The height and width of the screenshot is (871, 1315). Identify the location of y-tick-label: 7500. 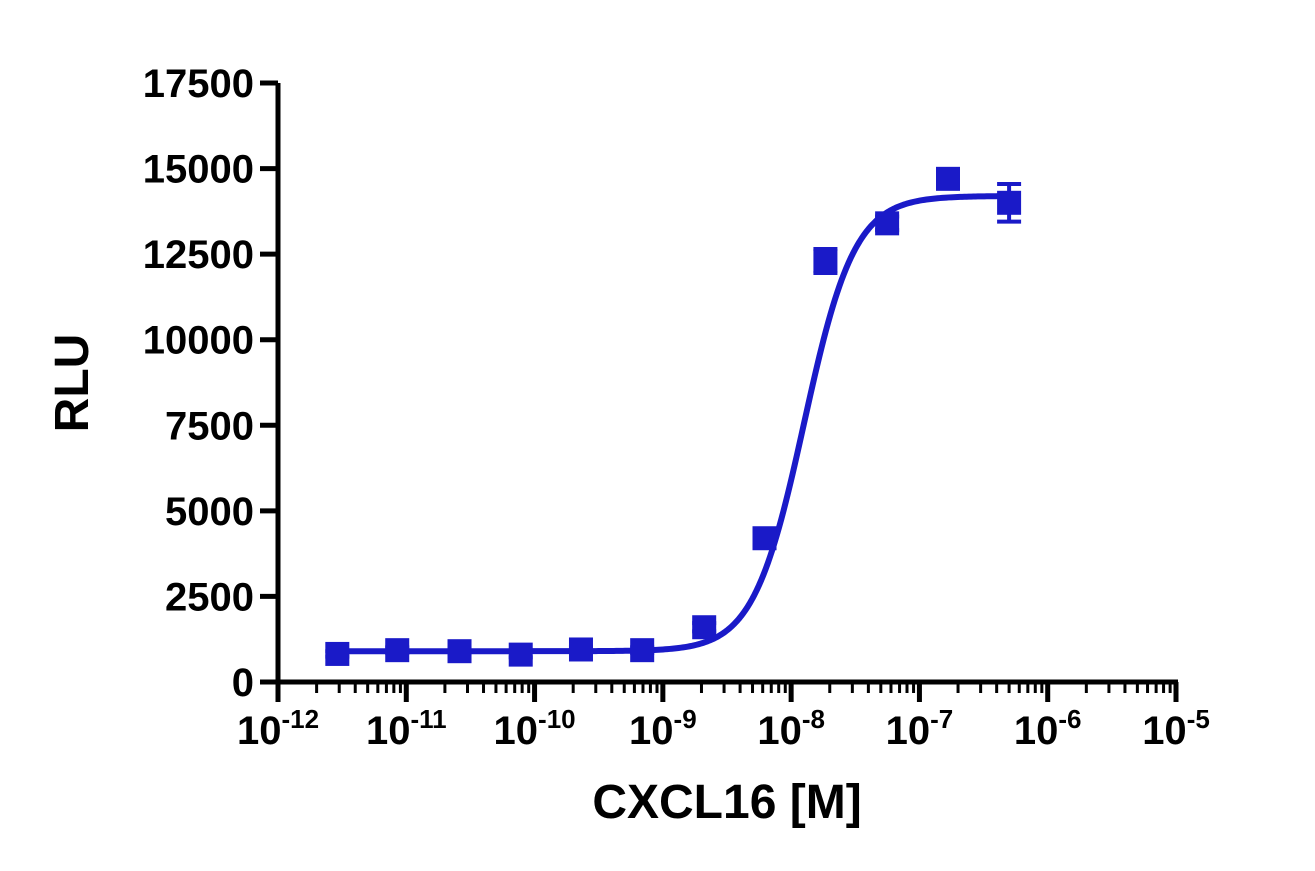
(209, 426).